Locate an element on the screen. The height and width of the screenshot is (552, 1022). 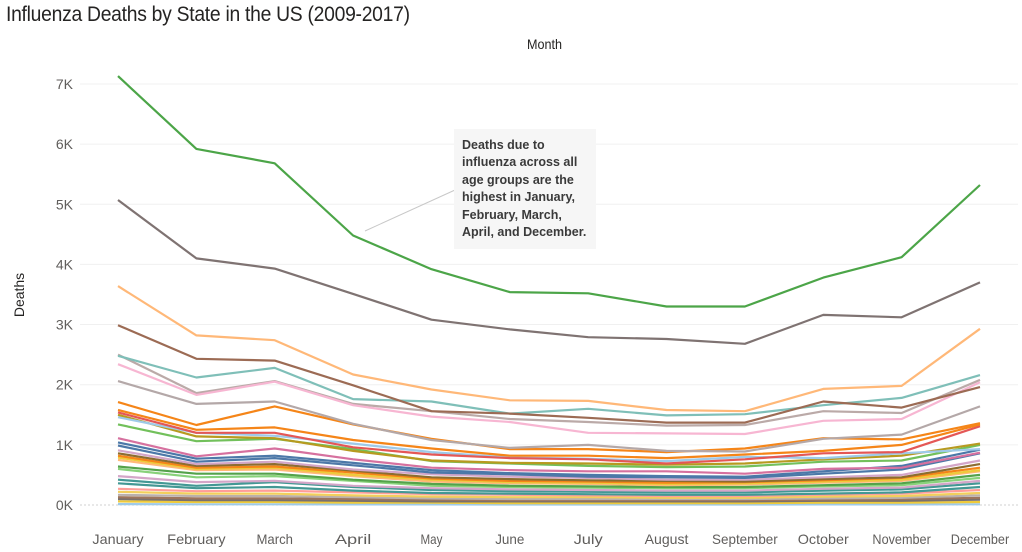
x-tick-label: December is located at coordinates (980, 539).